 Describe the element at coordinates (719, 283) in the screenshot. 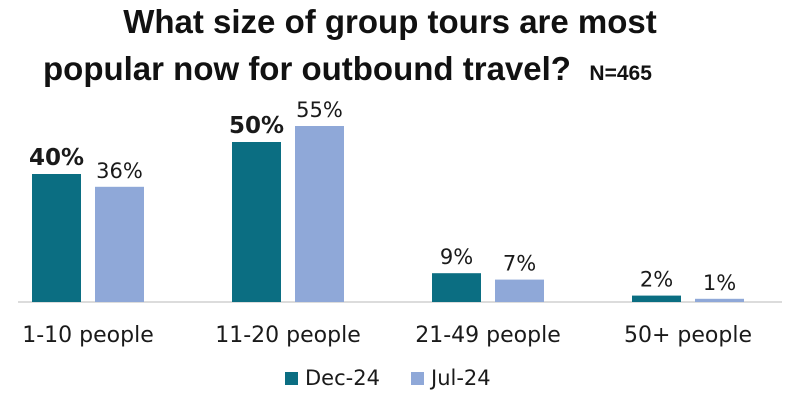

I see `value-label-jul-24-3: 1%` at that location.